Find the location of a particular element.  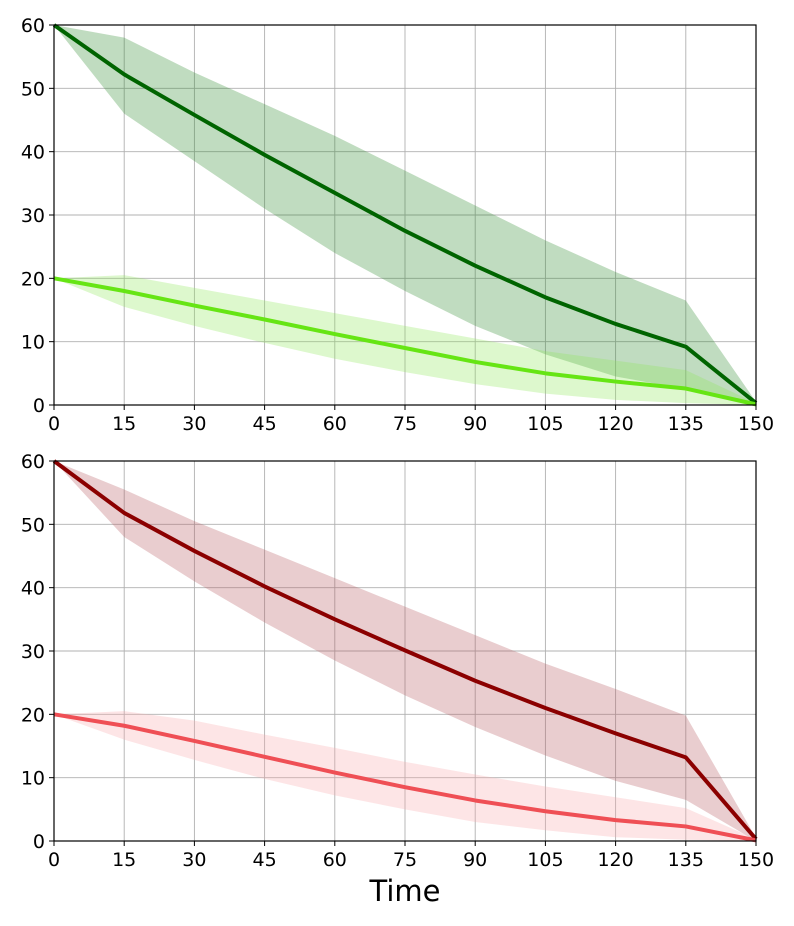

line-light-green is located at coordinates (405, 341).